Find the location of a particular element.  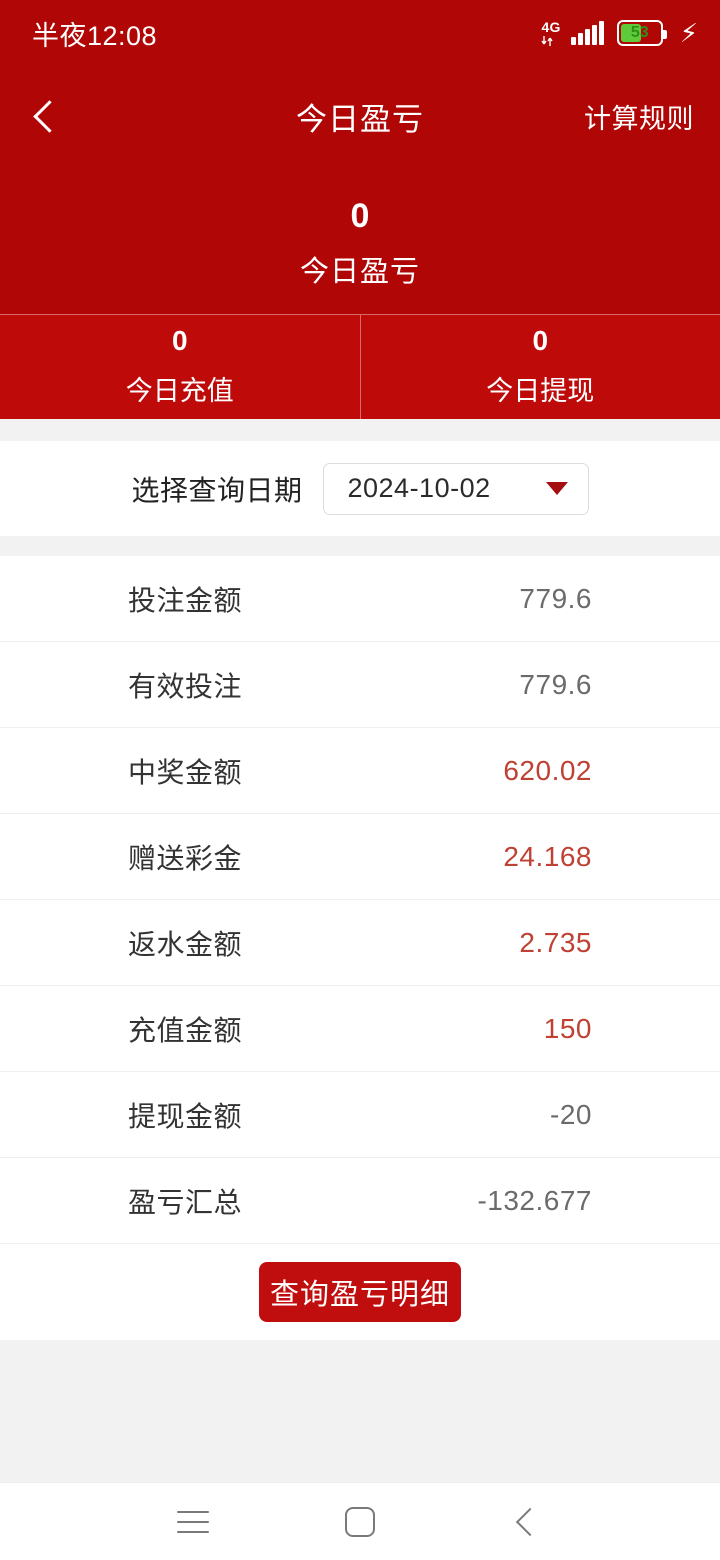

table-row: 赠送彩金 24.168 is located at coordinates (360, 857).